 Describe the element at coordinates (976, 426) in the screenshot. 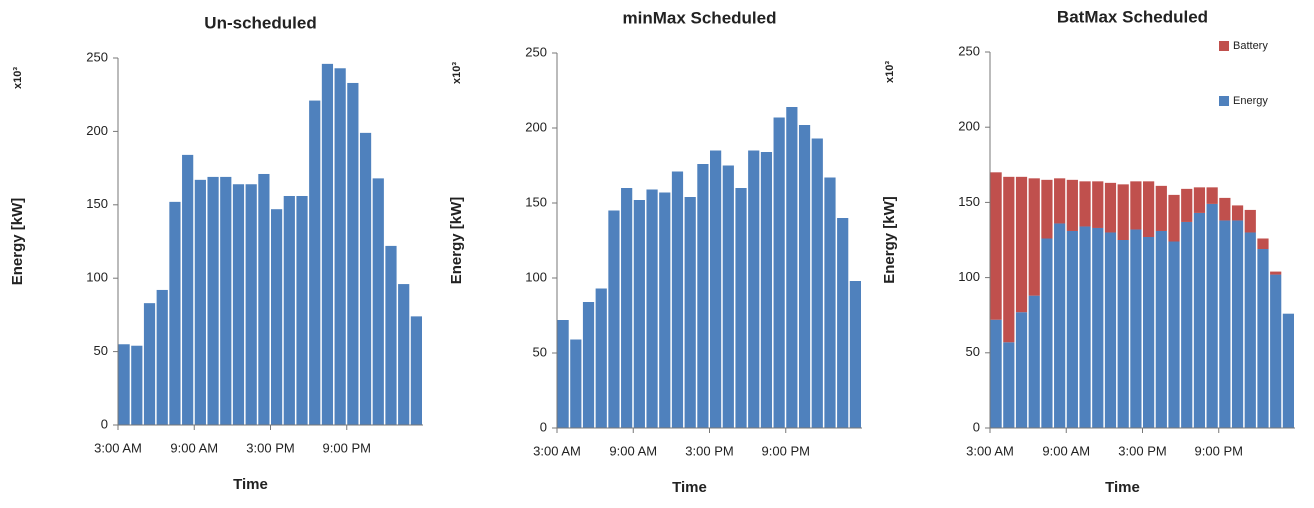

I see `y-tick-label: 0` at that location.